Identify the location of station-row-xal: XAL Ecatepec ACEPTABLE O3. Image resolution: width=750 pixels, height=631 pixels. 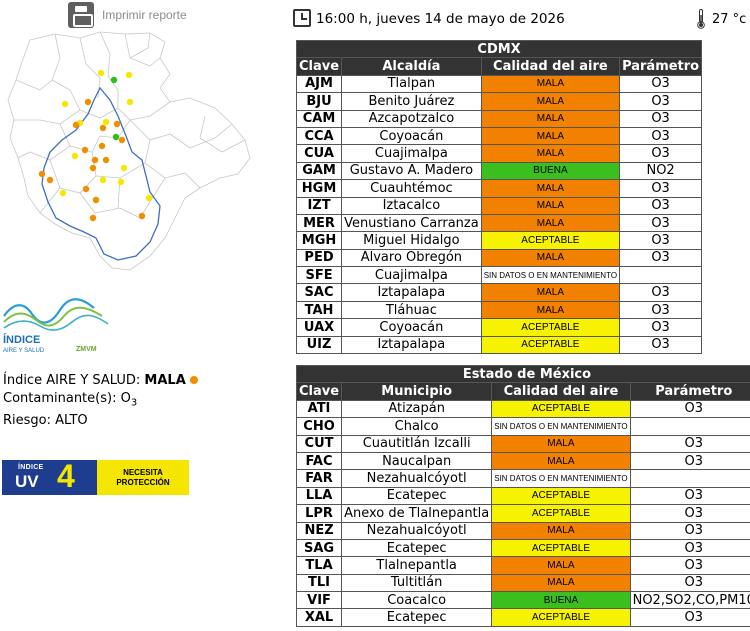
(522, 617).